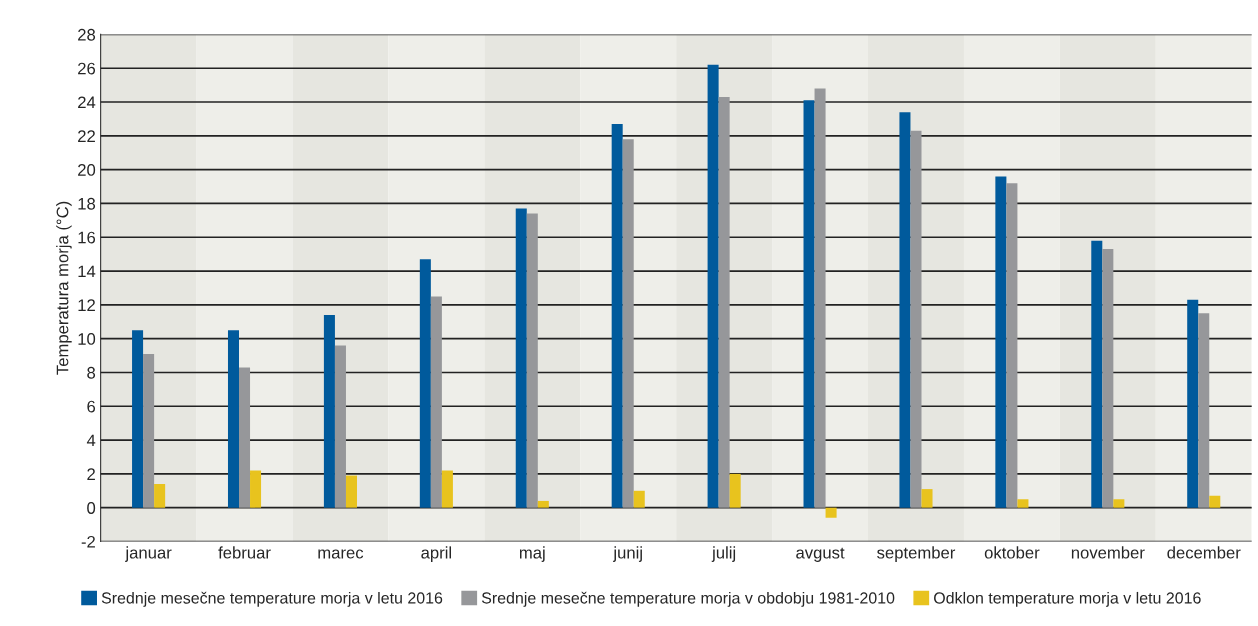  What do you see at coordinates (1204, 552) in the screenshot?
I see `x-tick-label: december` at bounding box center [1204, 552].